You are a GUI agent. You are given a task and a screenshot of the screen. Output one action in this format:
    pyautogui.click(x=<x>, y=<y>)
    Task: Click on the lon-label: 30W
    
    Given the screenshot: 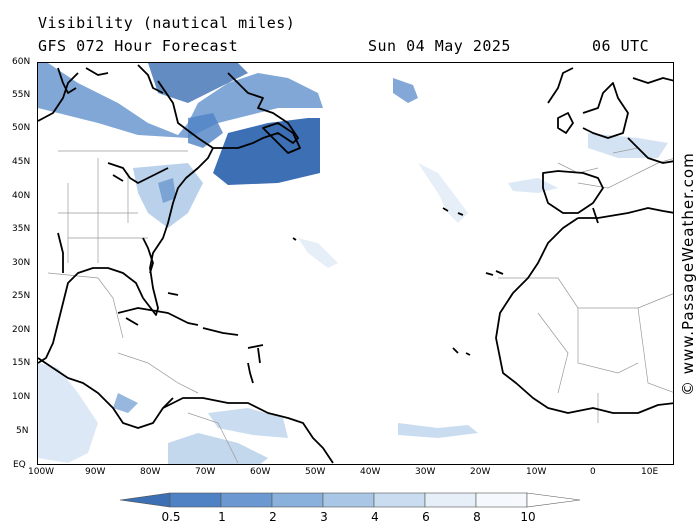 What is the action you would take?
    pyautogui.click(x=425, y=472)
    